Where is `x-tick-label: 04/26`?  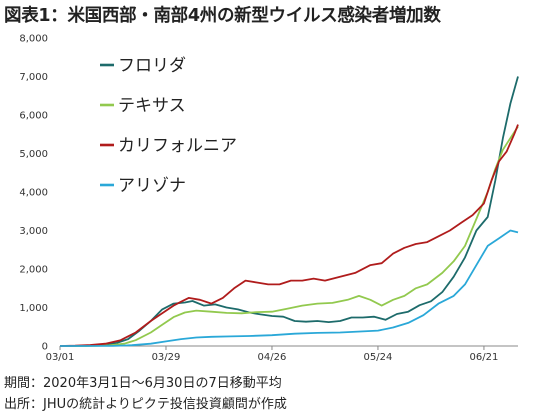
x-tick-label: 04/26 is located at coordinates (272, 357).